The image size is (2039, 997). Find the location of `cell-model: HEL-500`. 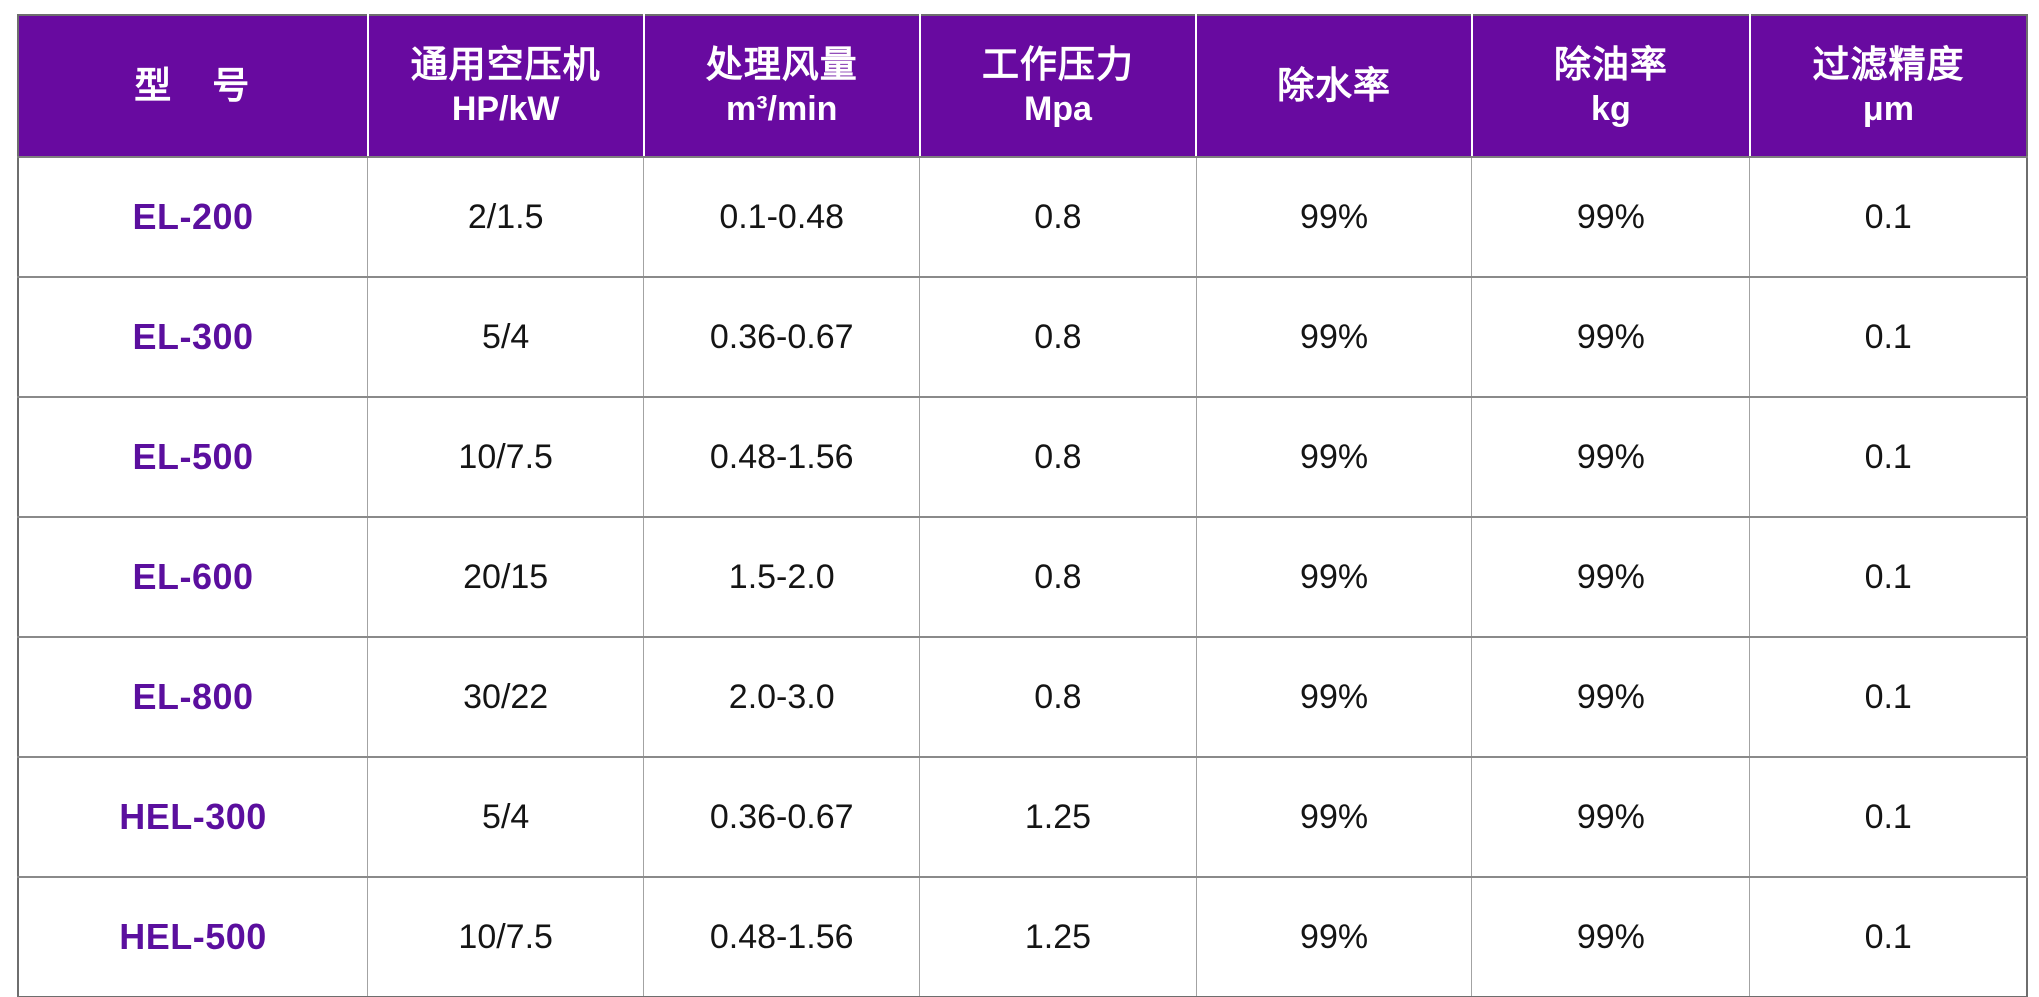

cell-model: HEL-500 is located at coordinates (193, 936).